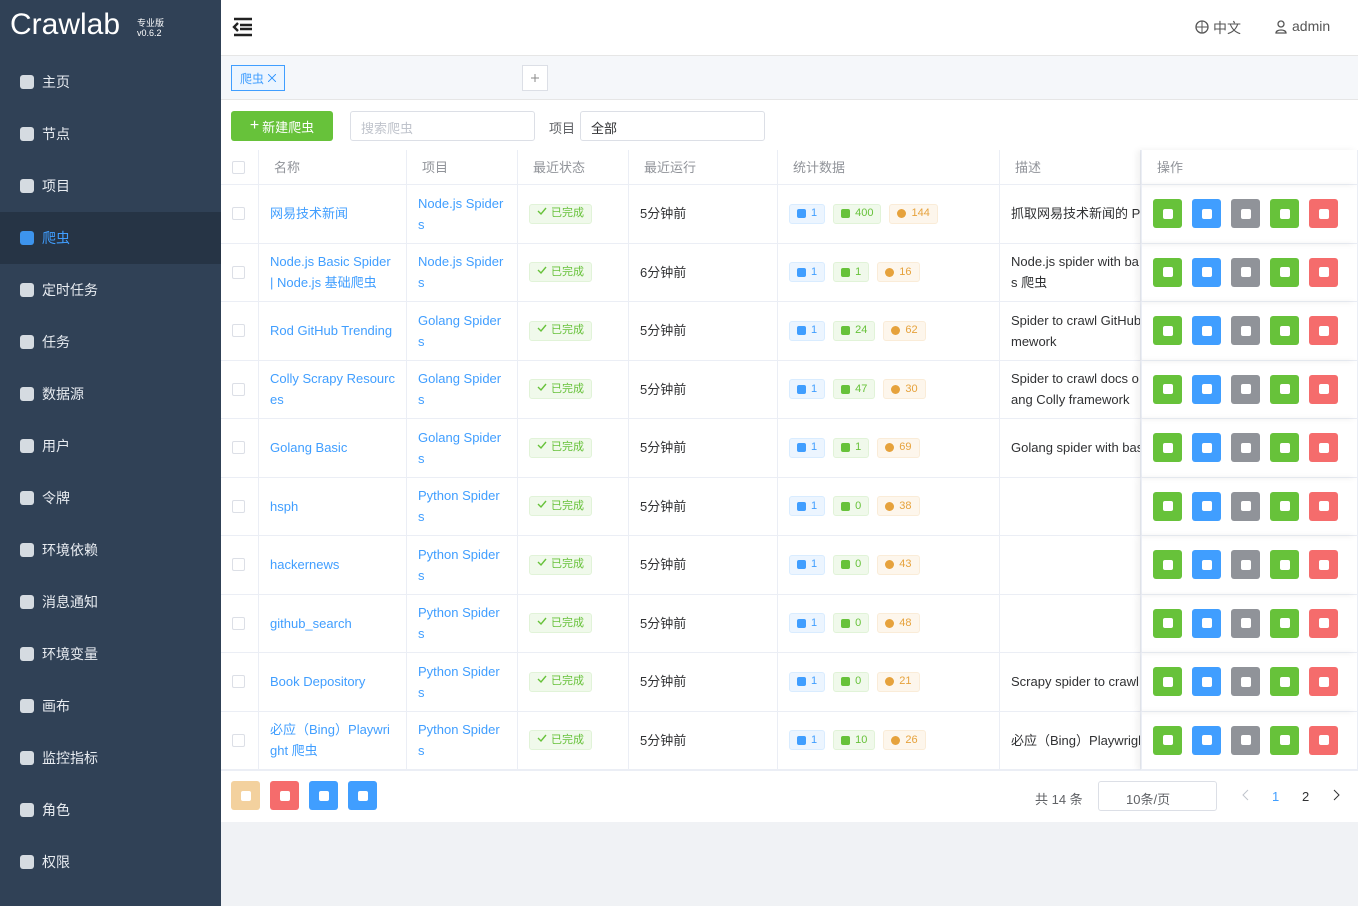 This screenshot has height=906, width=1358. Describe the element at coordinates (309, 214) in the screenshot. I see `spider-name: 网易技术新闻` at that location.